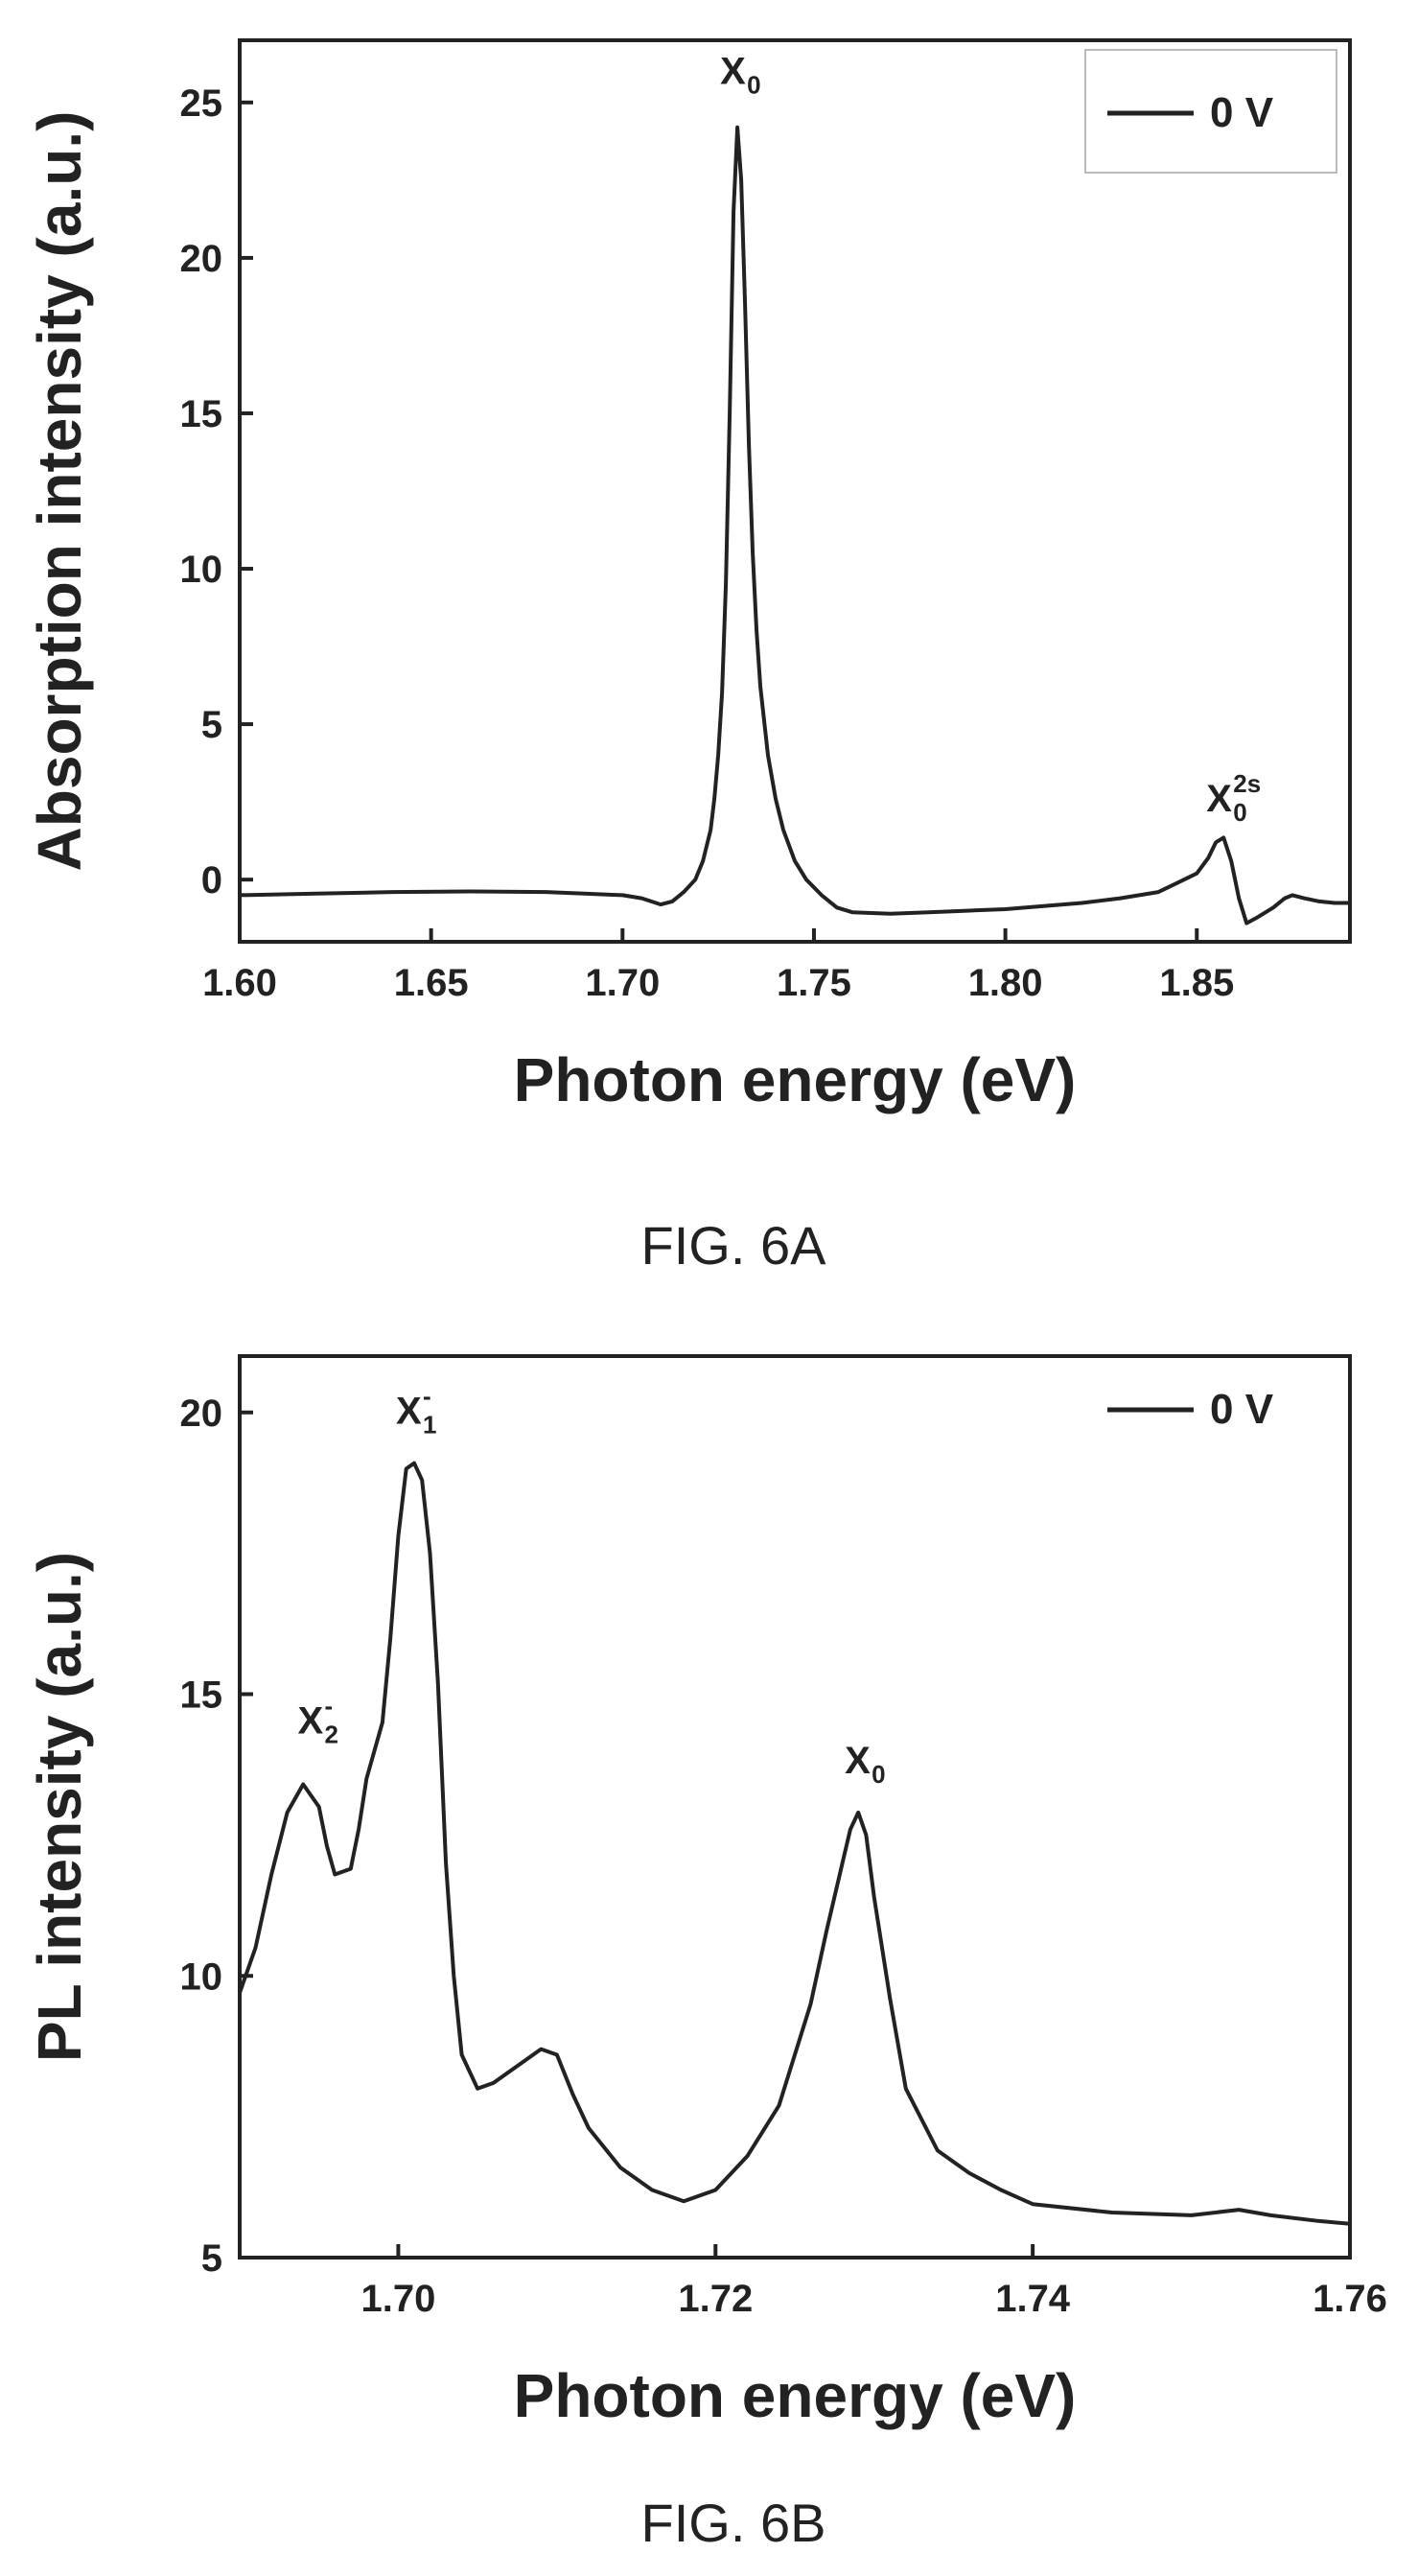  What do you see at coordinates (878, 1774) in the screenshot?
I see `chart-6b-peak-label-sub: 0` at bounding box center [878, 1774].